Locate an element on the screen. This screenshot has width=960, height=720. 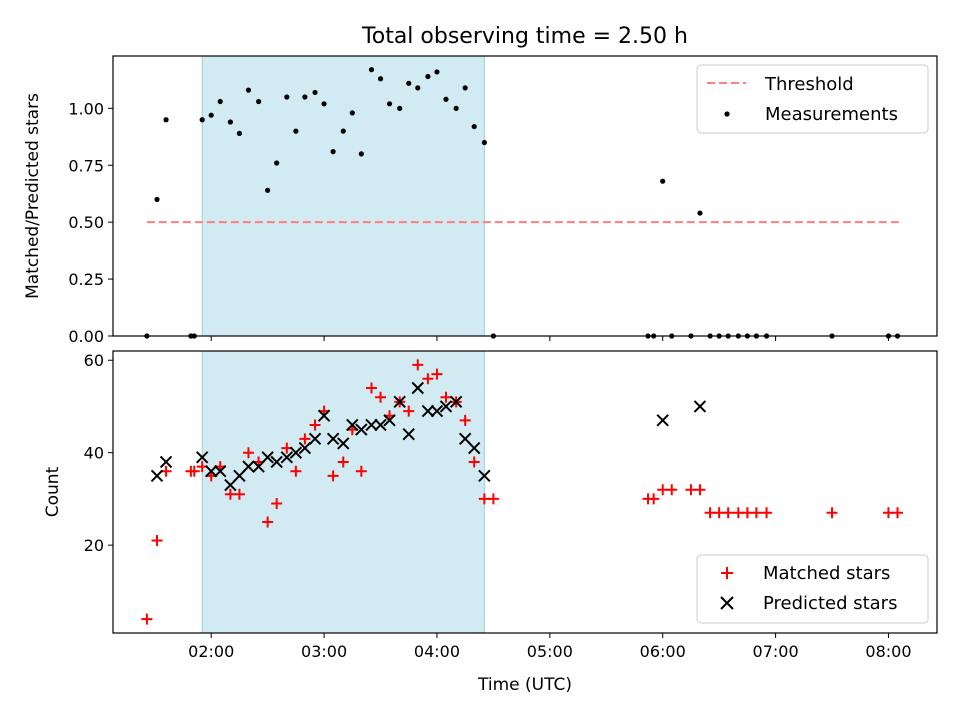
bottom-highlight-span is located at coordinates (343, 492).